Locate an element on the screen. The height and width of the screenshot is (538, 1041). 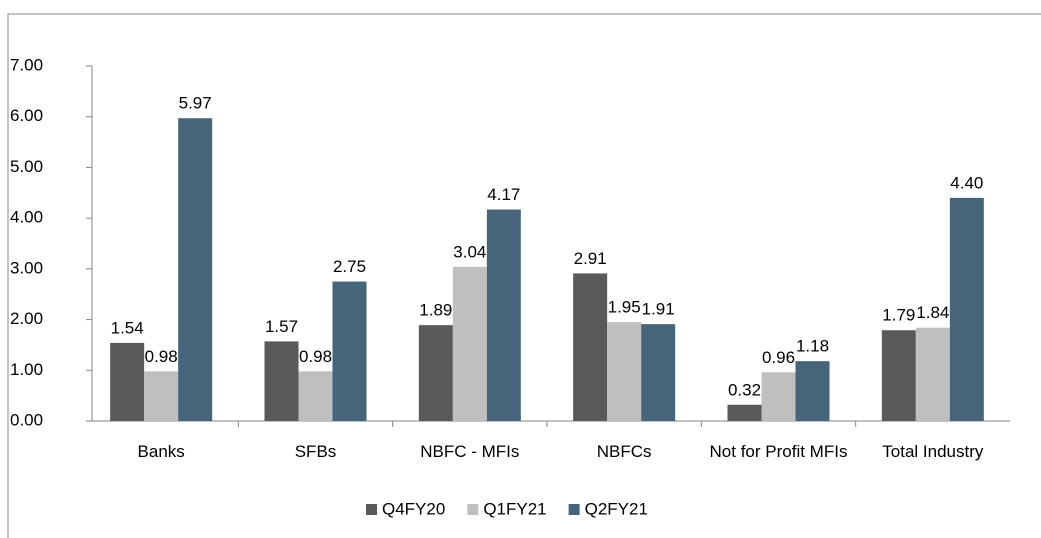
data-label: 4.17 is located at coordinates (503, 194).